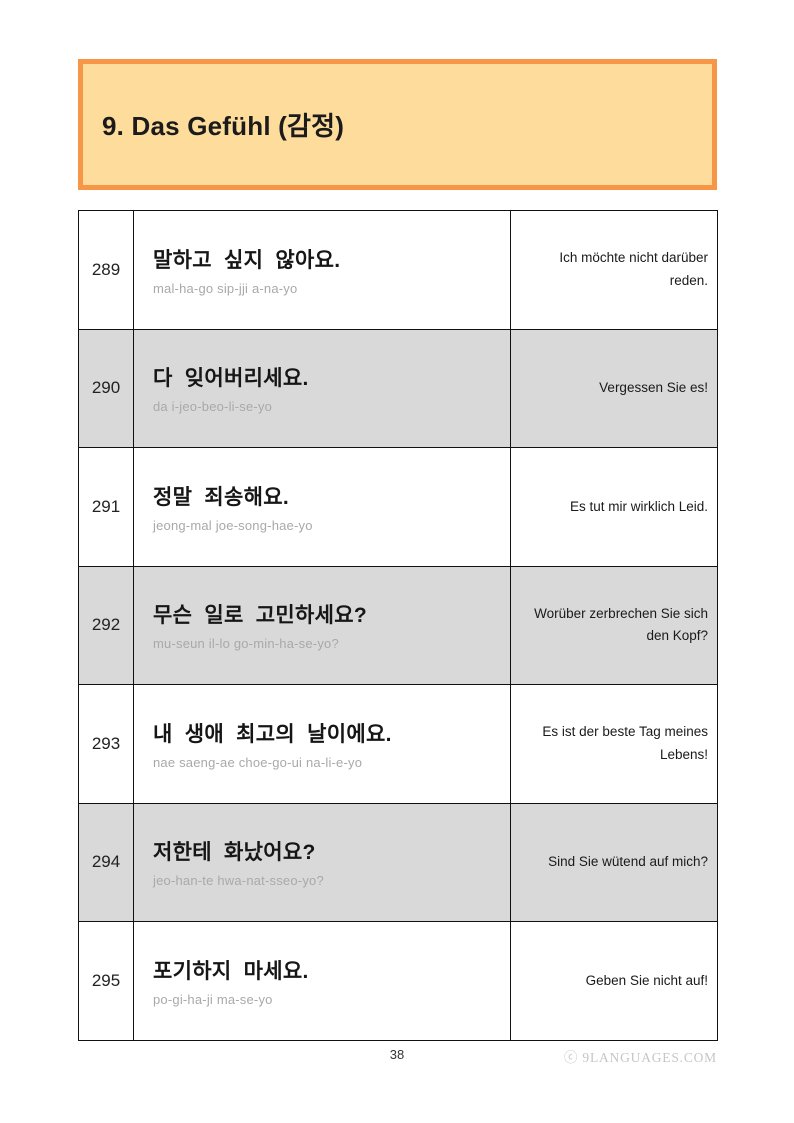 The height and width of the screenshot is (1123, 794). I want to click on romanization: po-gi-ha-ji ma-se-yo, so click(213, 999).